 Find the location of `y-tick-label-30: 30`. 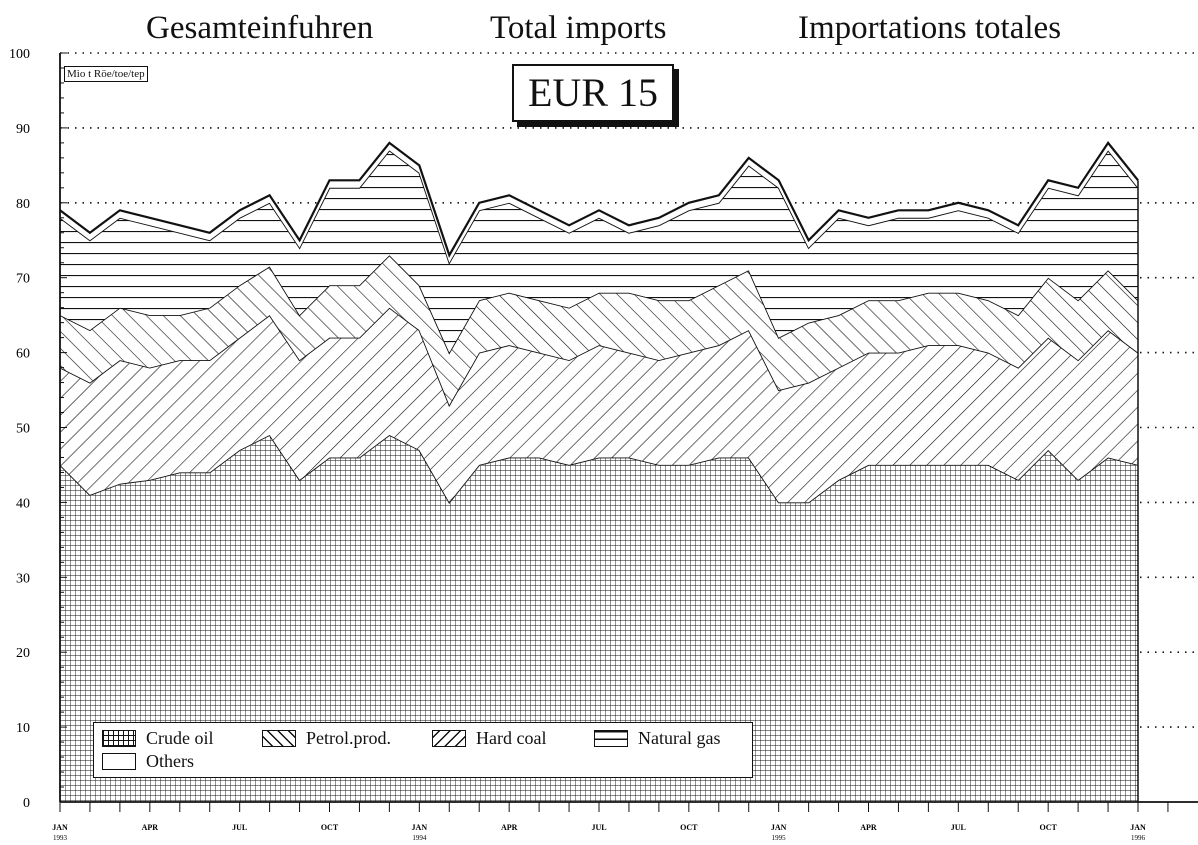

y-tick-label-30: 30 is located at coordinates (23, 578).